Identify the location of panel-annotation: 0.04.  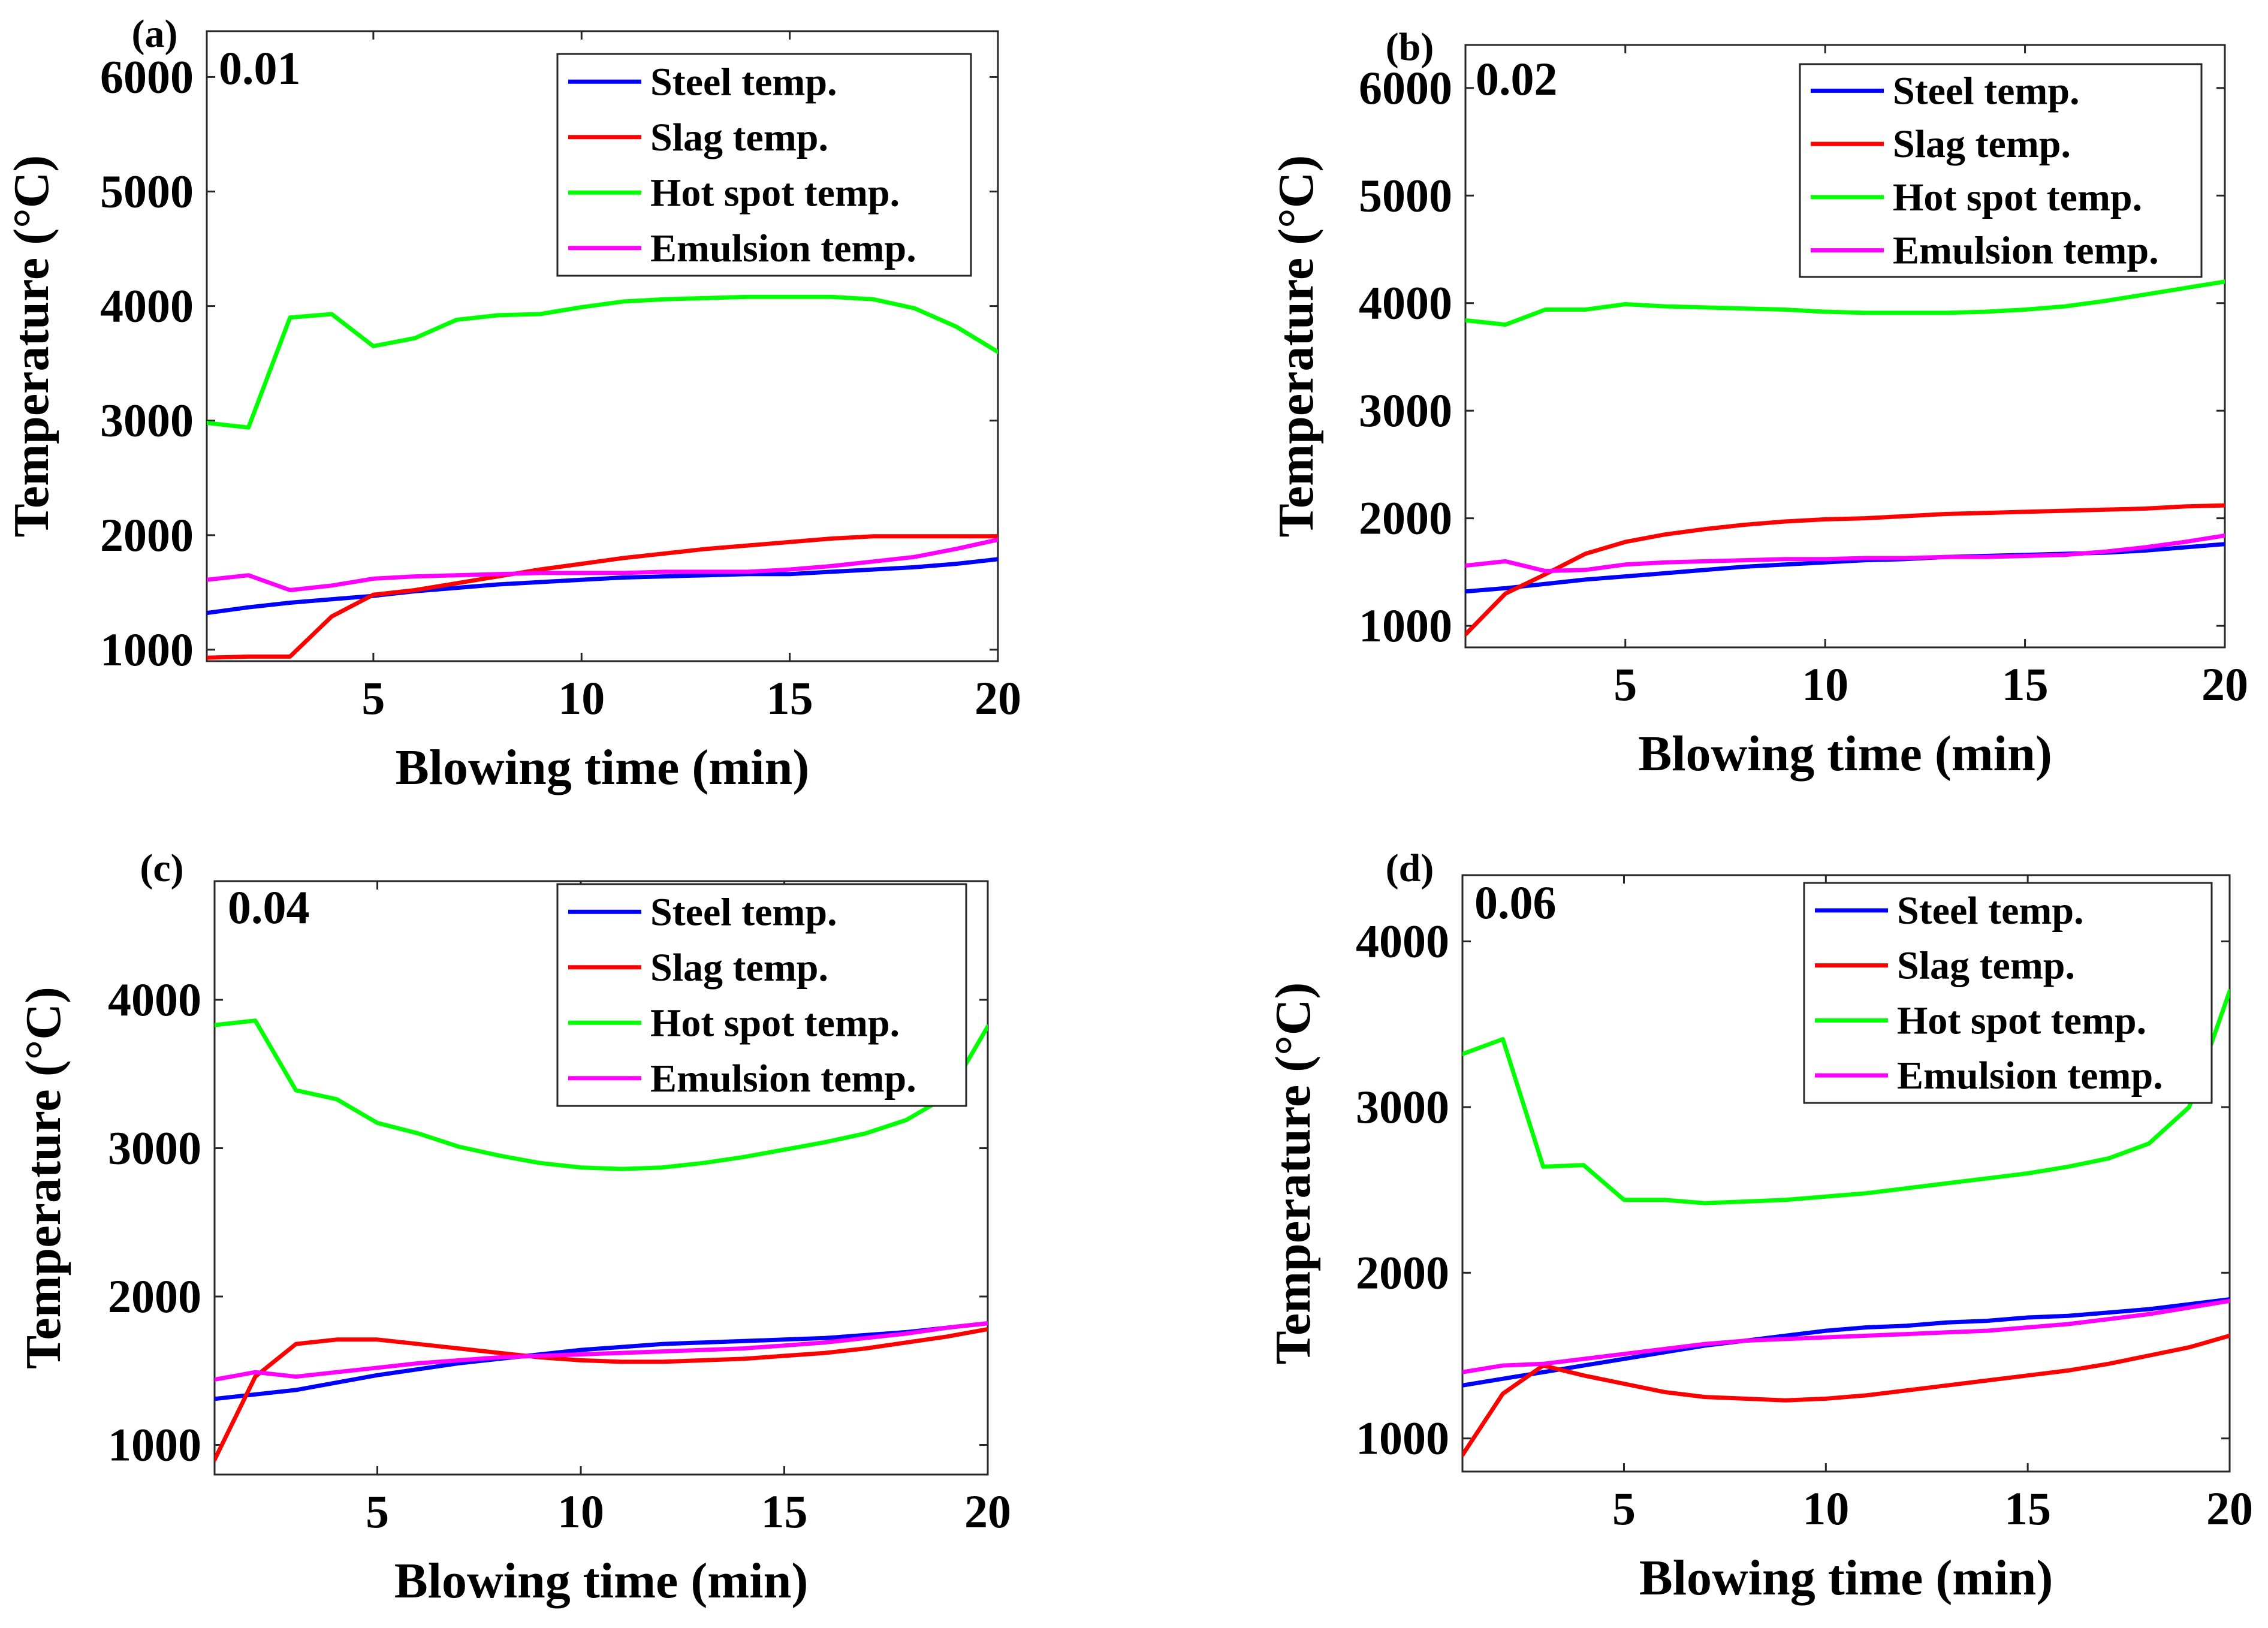
(269, 907).